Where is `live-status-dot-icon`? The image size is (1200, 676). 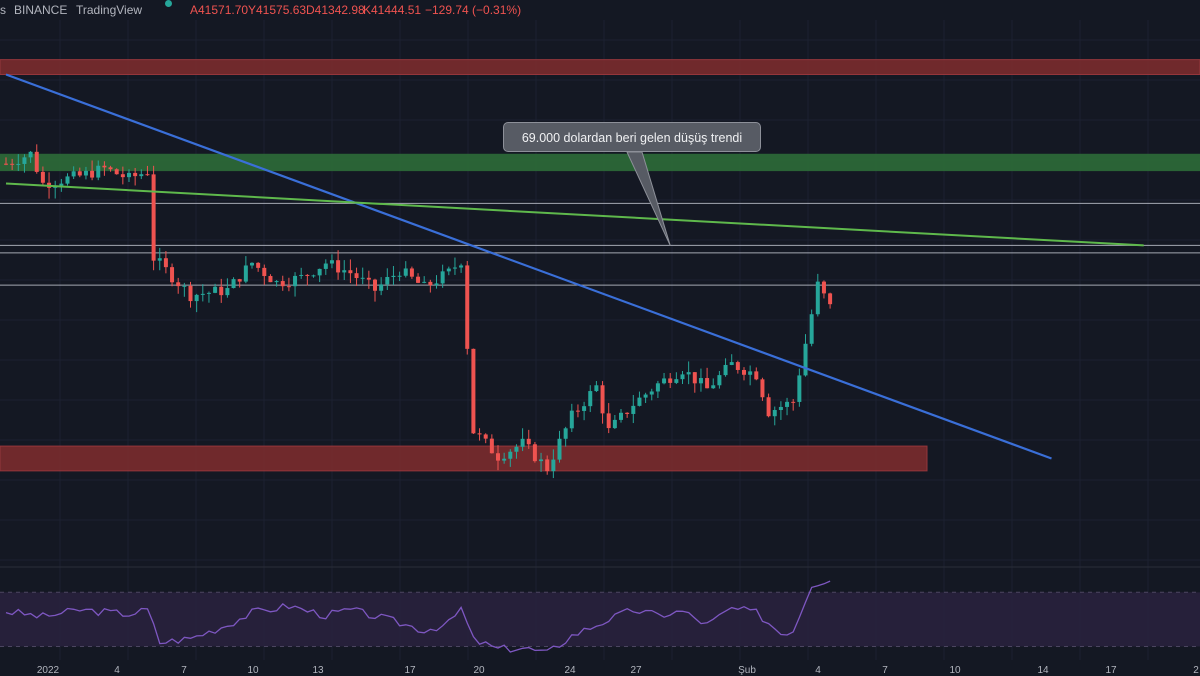
live-status-dot-icon is located at coordinates (168, 3).